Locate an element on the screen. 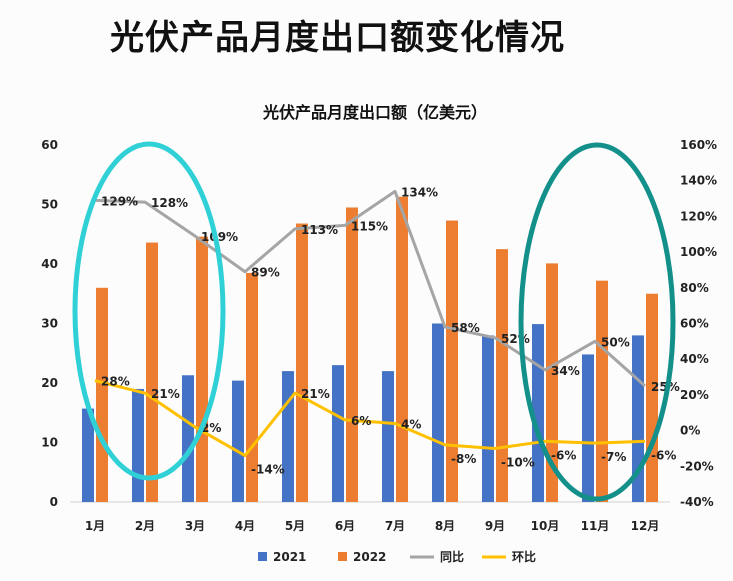 The image size is (733, 581). y2-tick-label: 40% is located at coordinates (694, 359).